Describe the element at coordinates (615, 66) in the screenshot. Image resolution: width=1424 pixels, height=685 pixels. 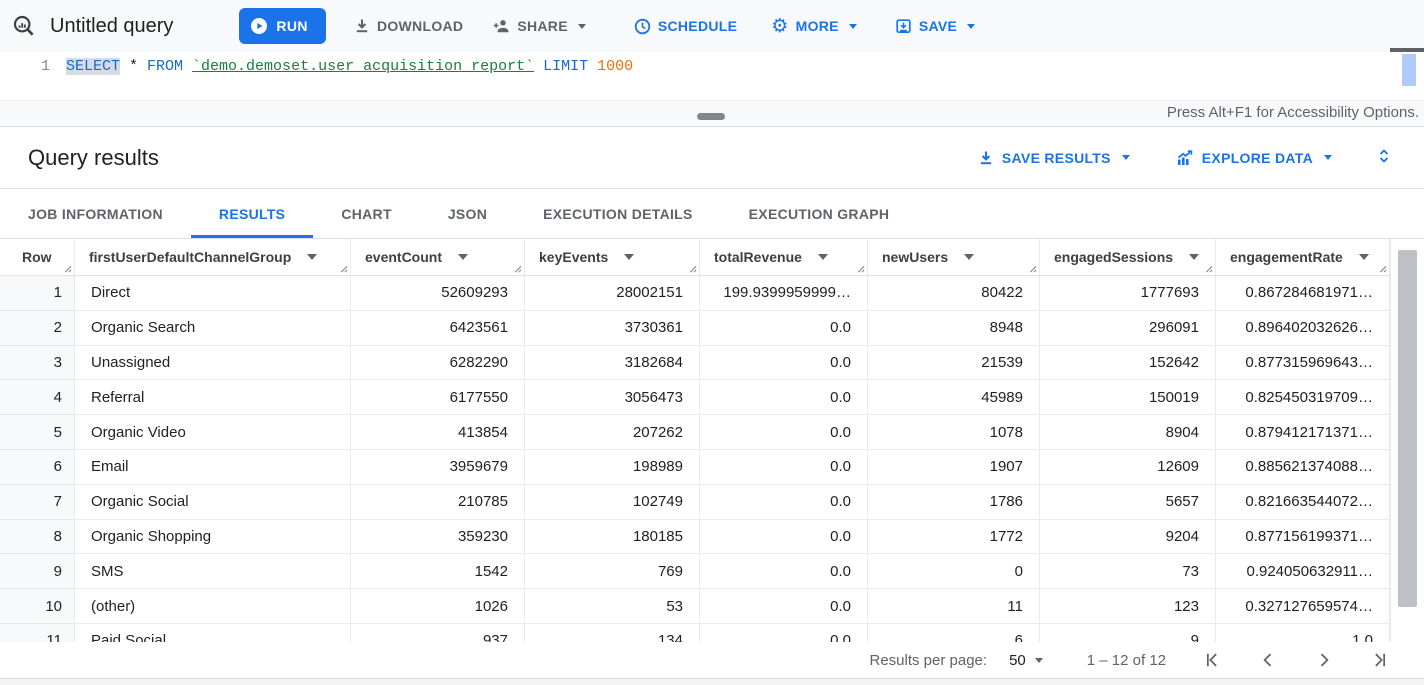
I see `sql-token-number: 1000` at that location.